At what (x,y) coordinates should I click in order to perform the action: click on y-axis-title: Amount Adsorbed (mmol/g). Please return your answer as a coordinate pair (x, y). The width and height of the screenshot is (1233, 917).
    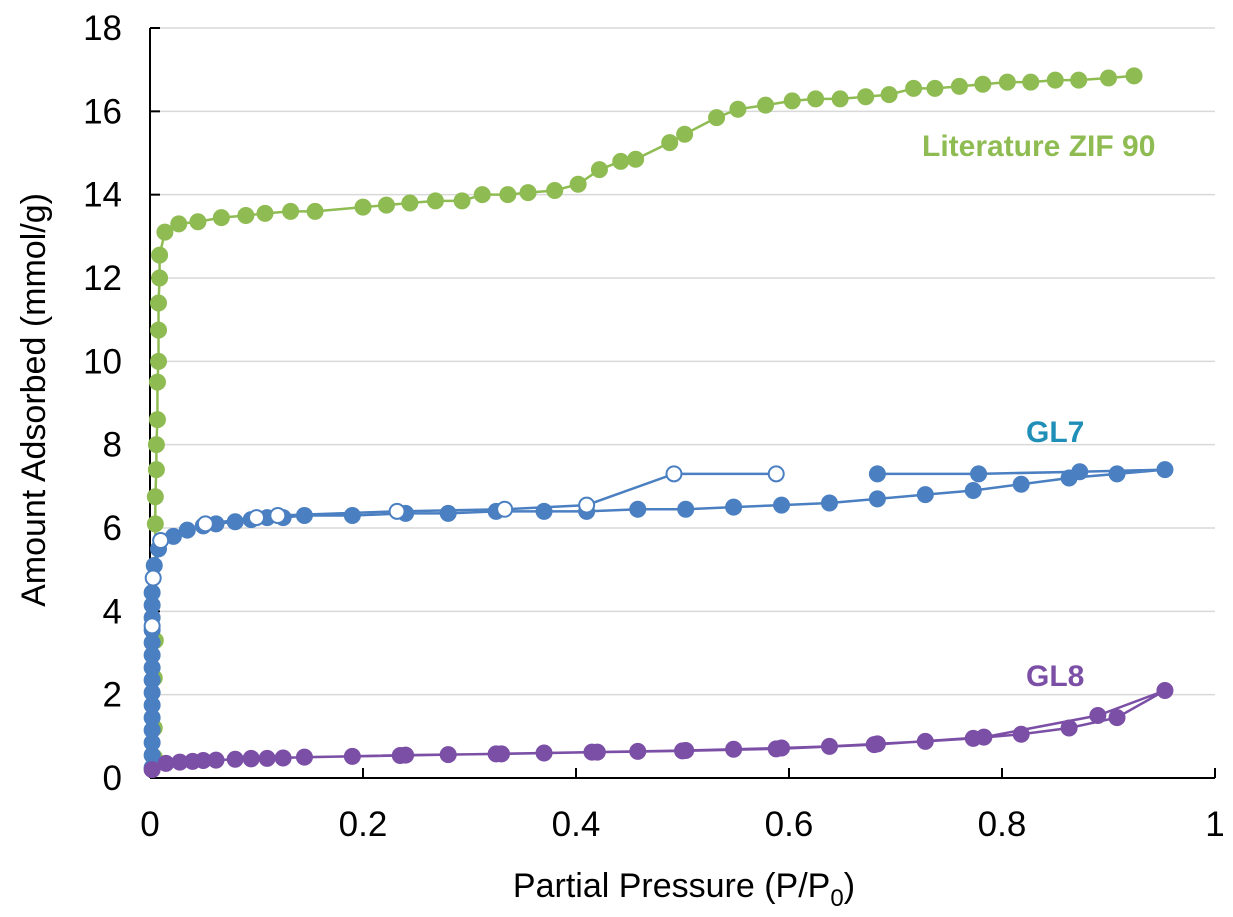
    Looking at the image, I should click on (34, 400).